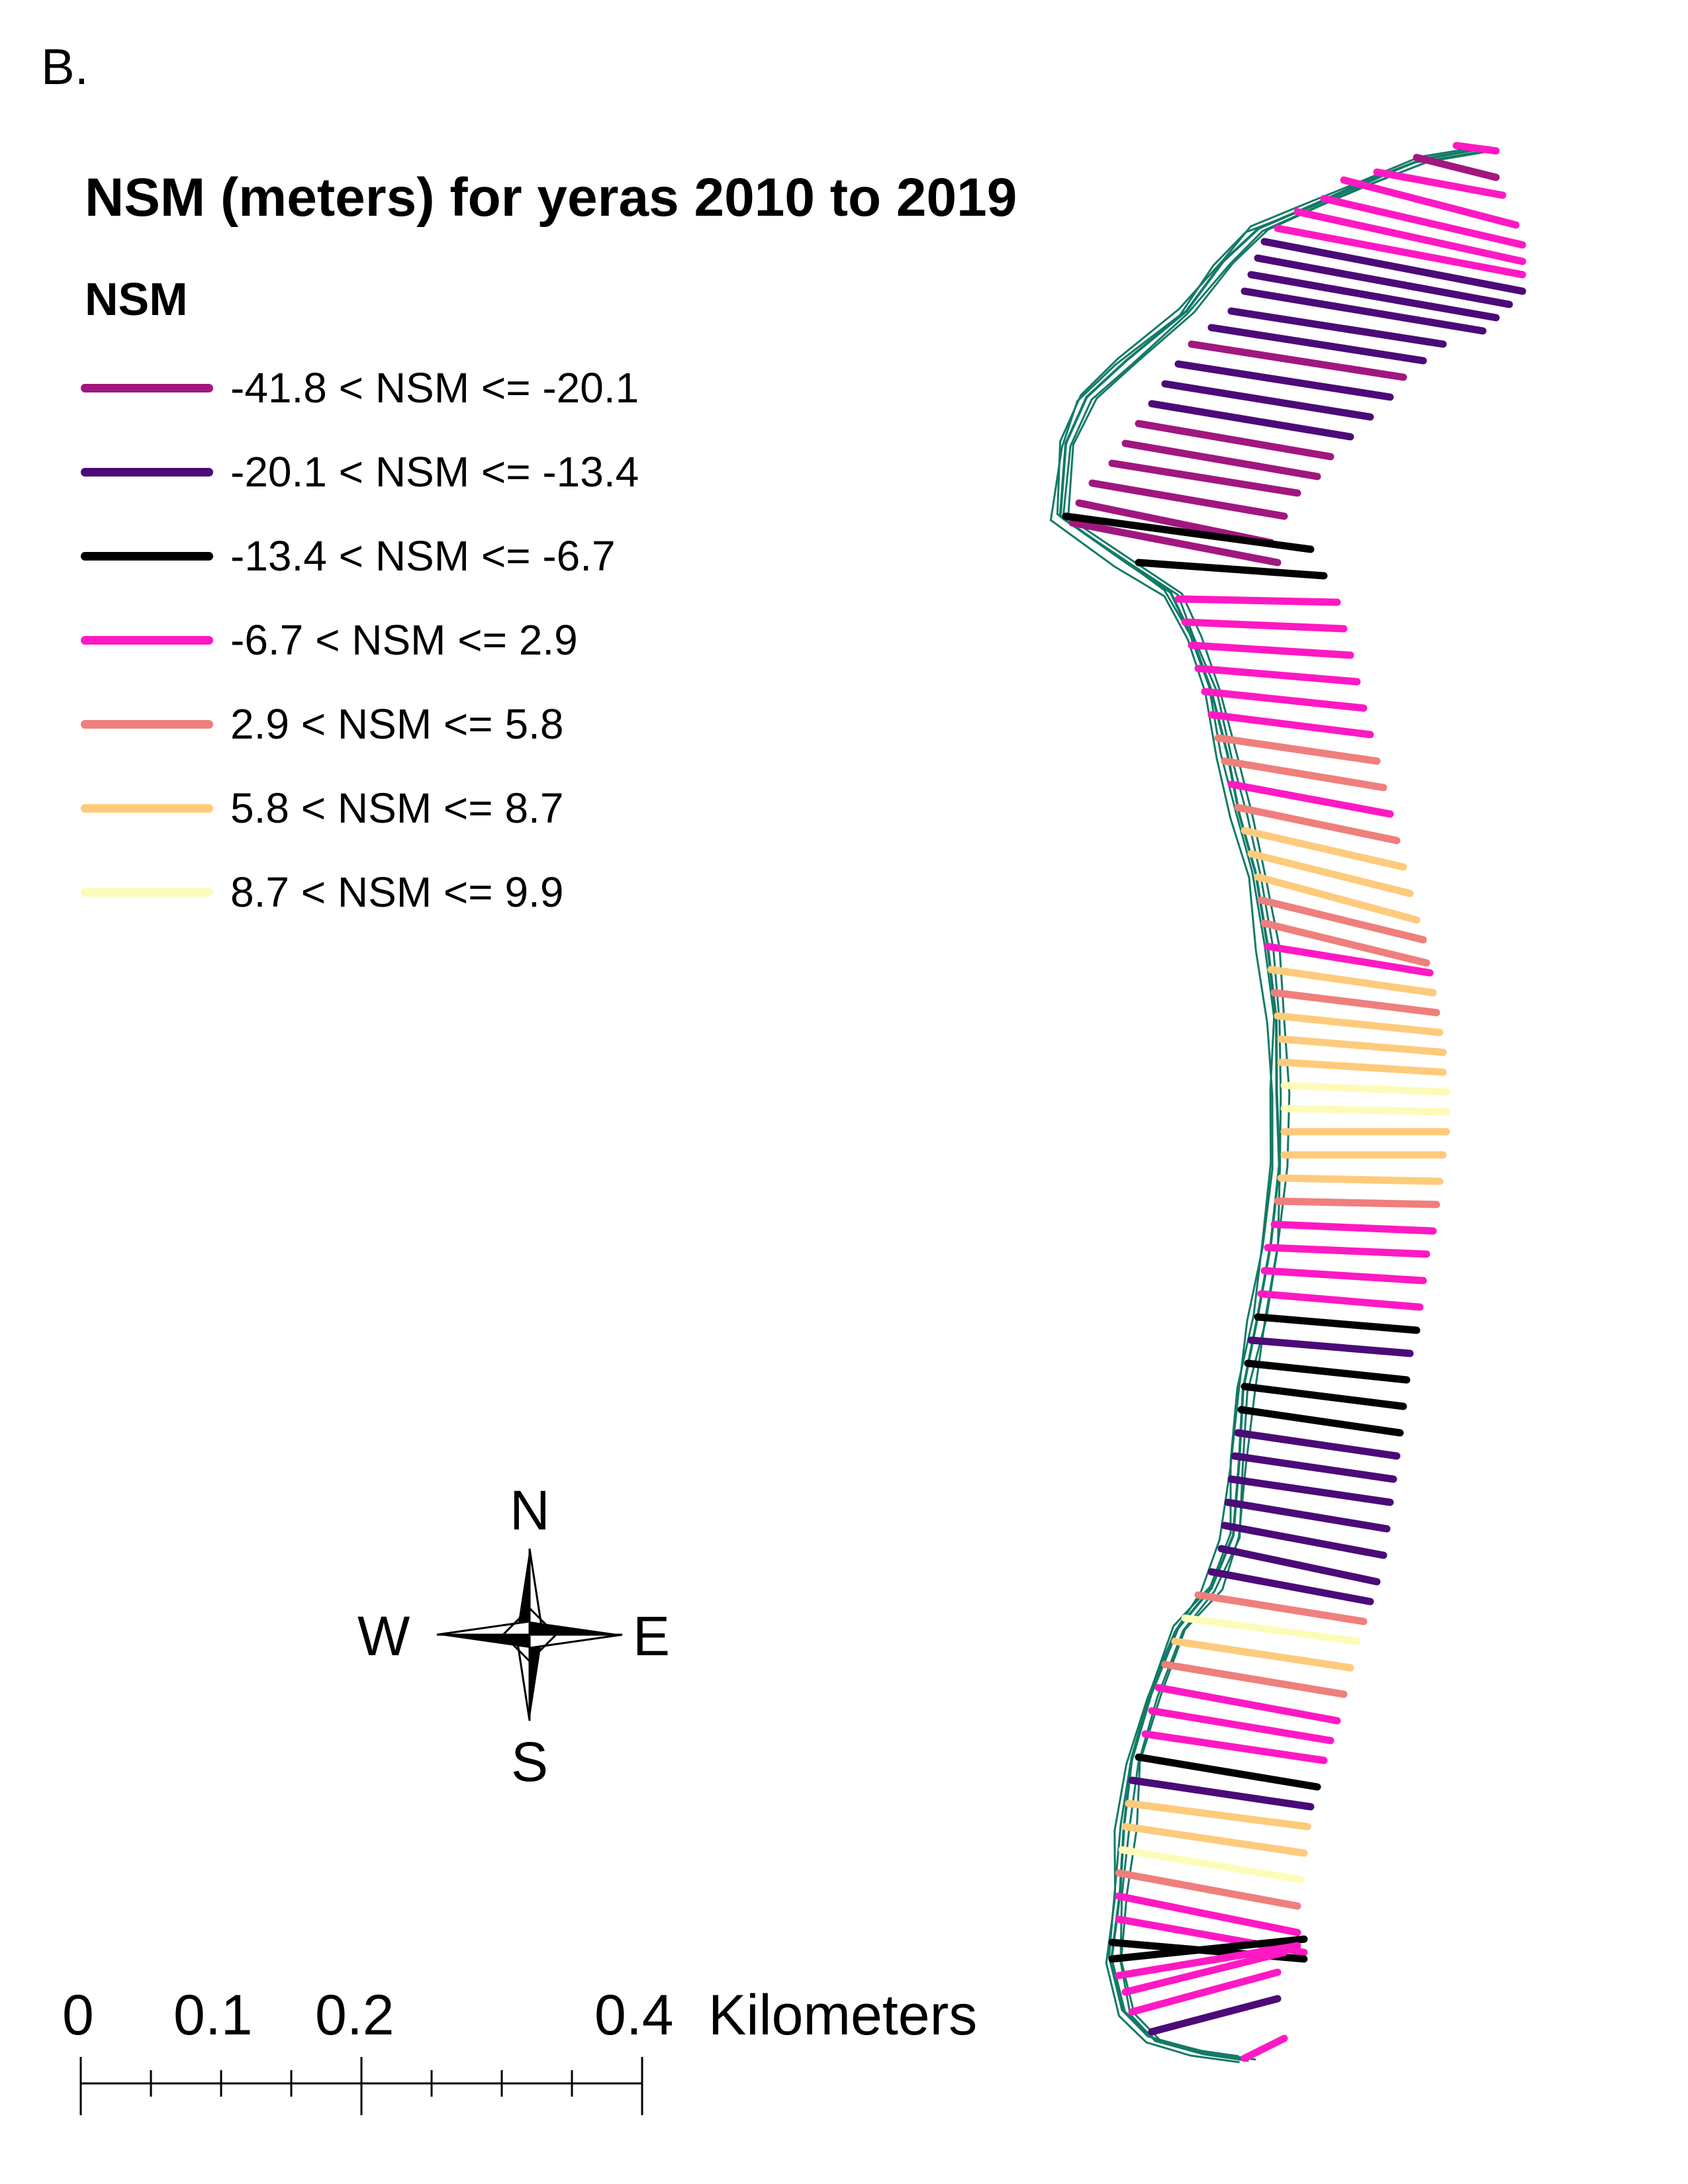 The width and height of the screenshot is (1688, 2184). What do you see at coordinates (434, 388) in the screenshot?
I see `legend-label: -41.8 < NSM <= -20.1` at bounding box center [434, 388].